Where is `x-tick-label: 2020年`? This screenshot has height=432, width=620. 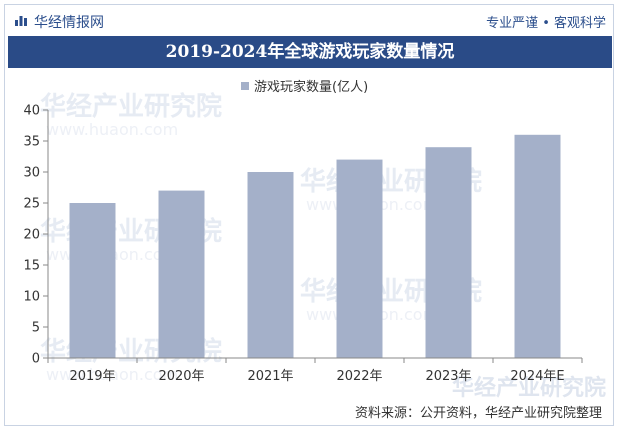
x-tick-label: 2020年 is located at coordinates (181, 376).